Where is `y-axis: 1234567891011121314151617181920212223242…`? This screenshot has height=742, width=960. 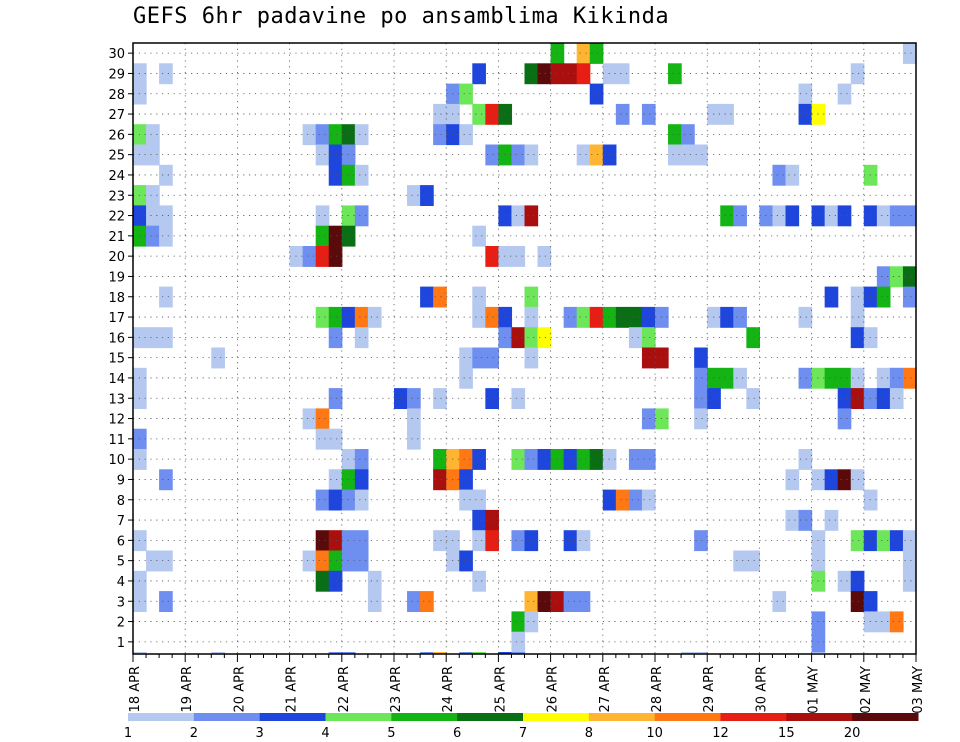
y-axis: 1234567891011121314151617181920212223242… is located at coordinates (120, 349).